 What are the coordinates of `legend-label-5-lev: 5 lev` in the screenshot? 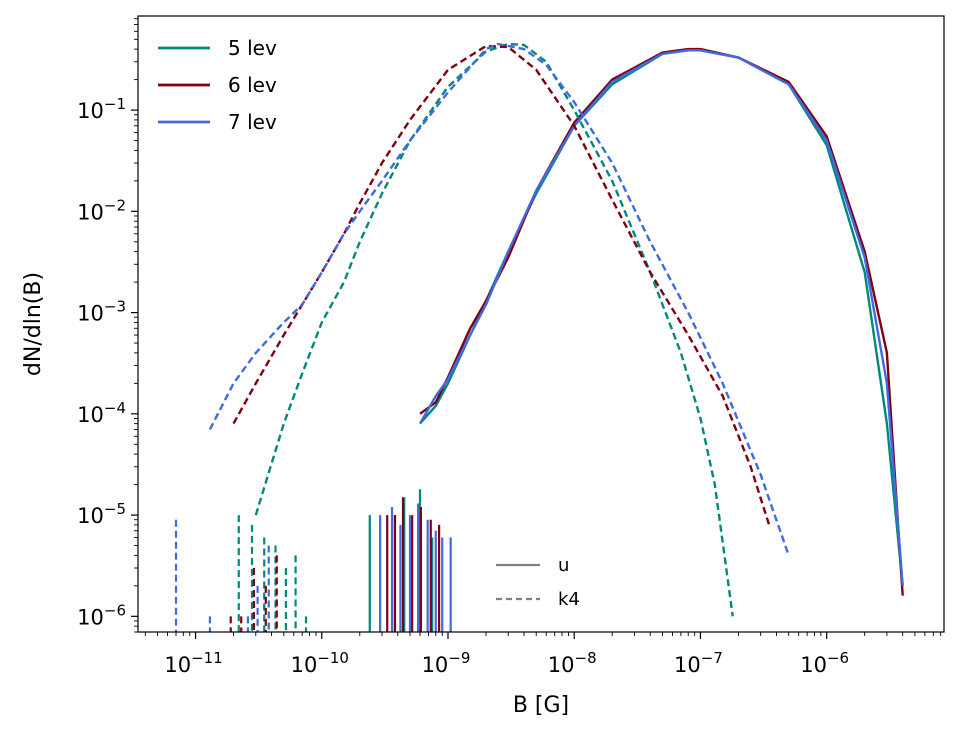 It's located at (252, 48).